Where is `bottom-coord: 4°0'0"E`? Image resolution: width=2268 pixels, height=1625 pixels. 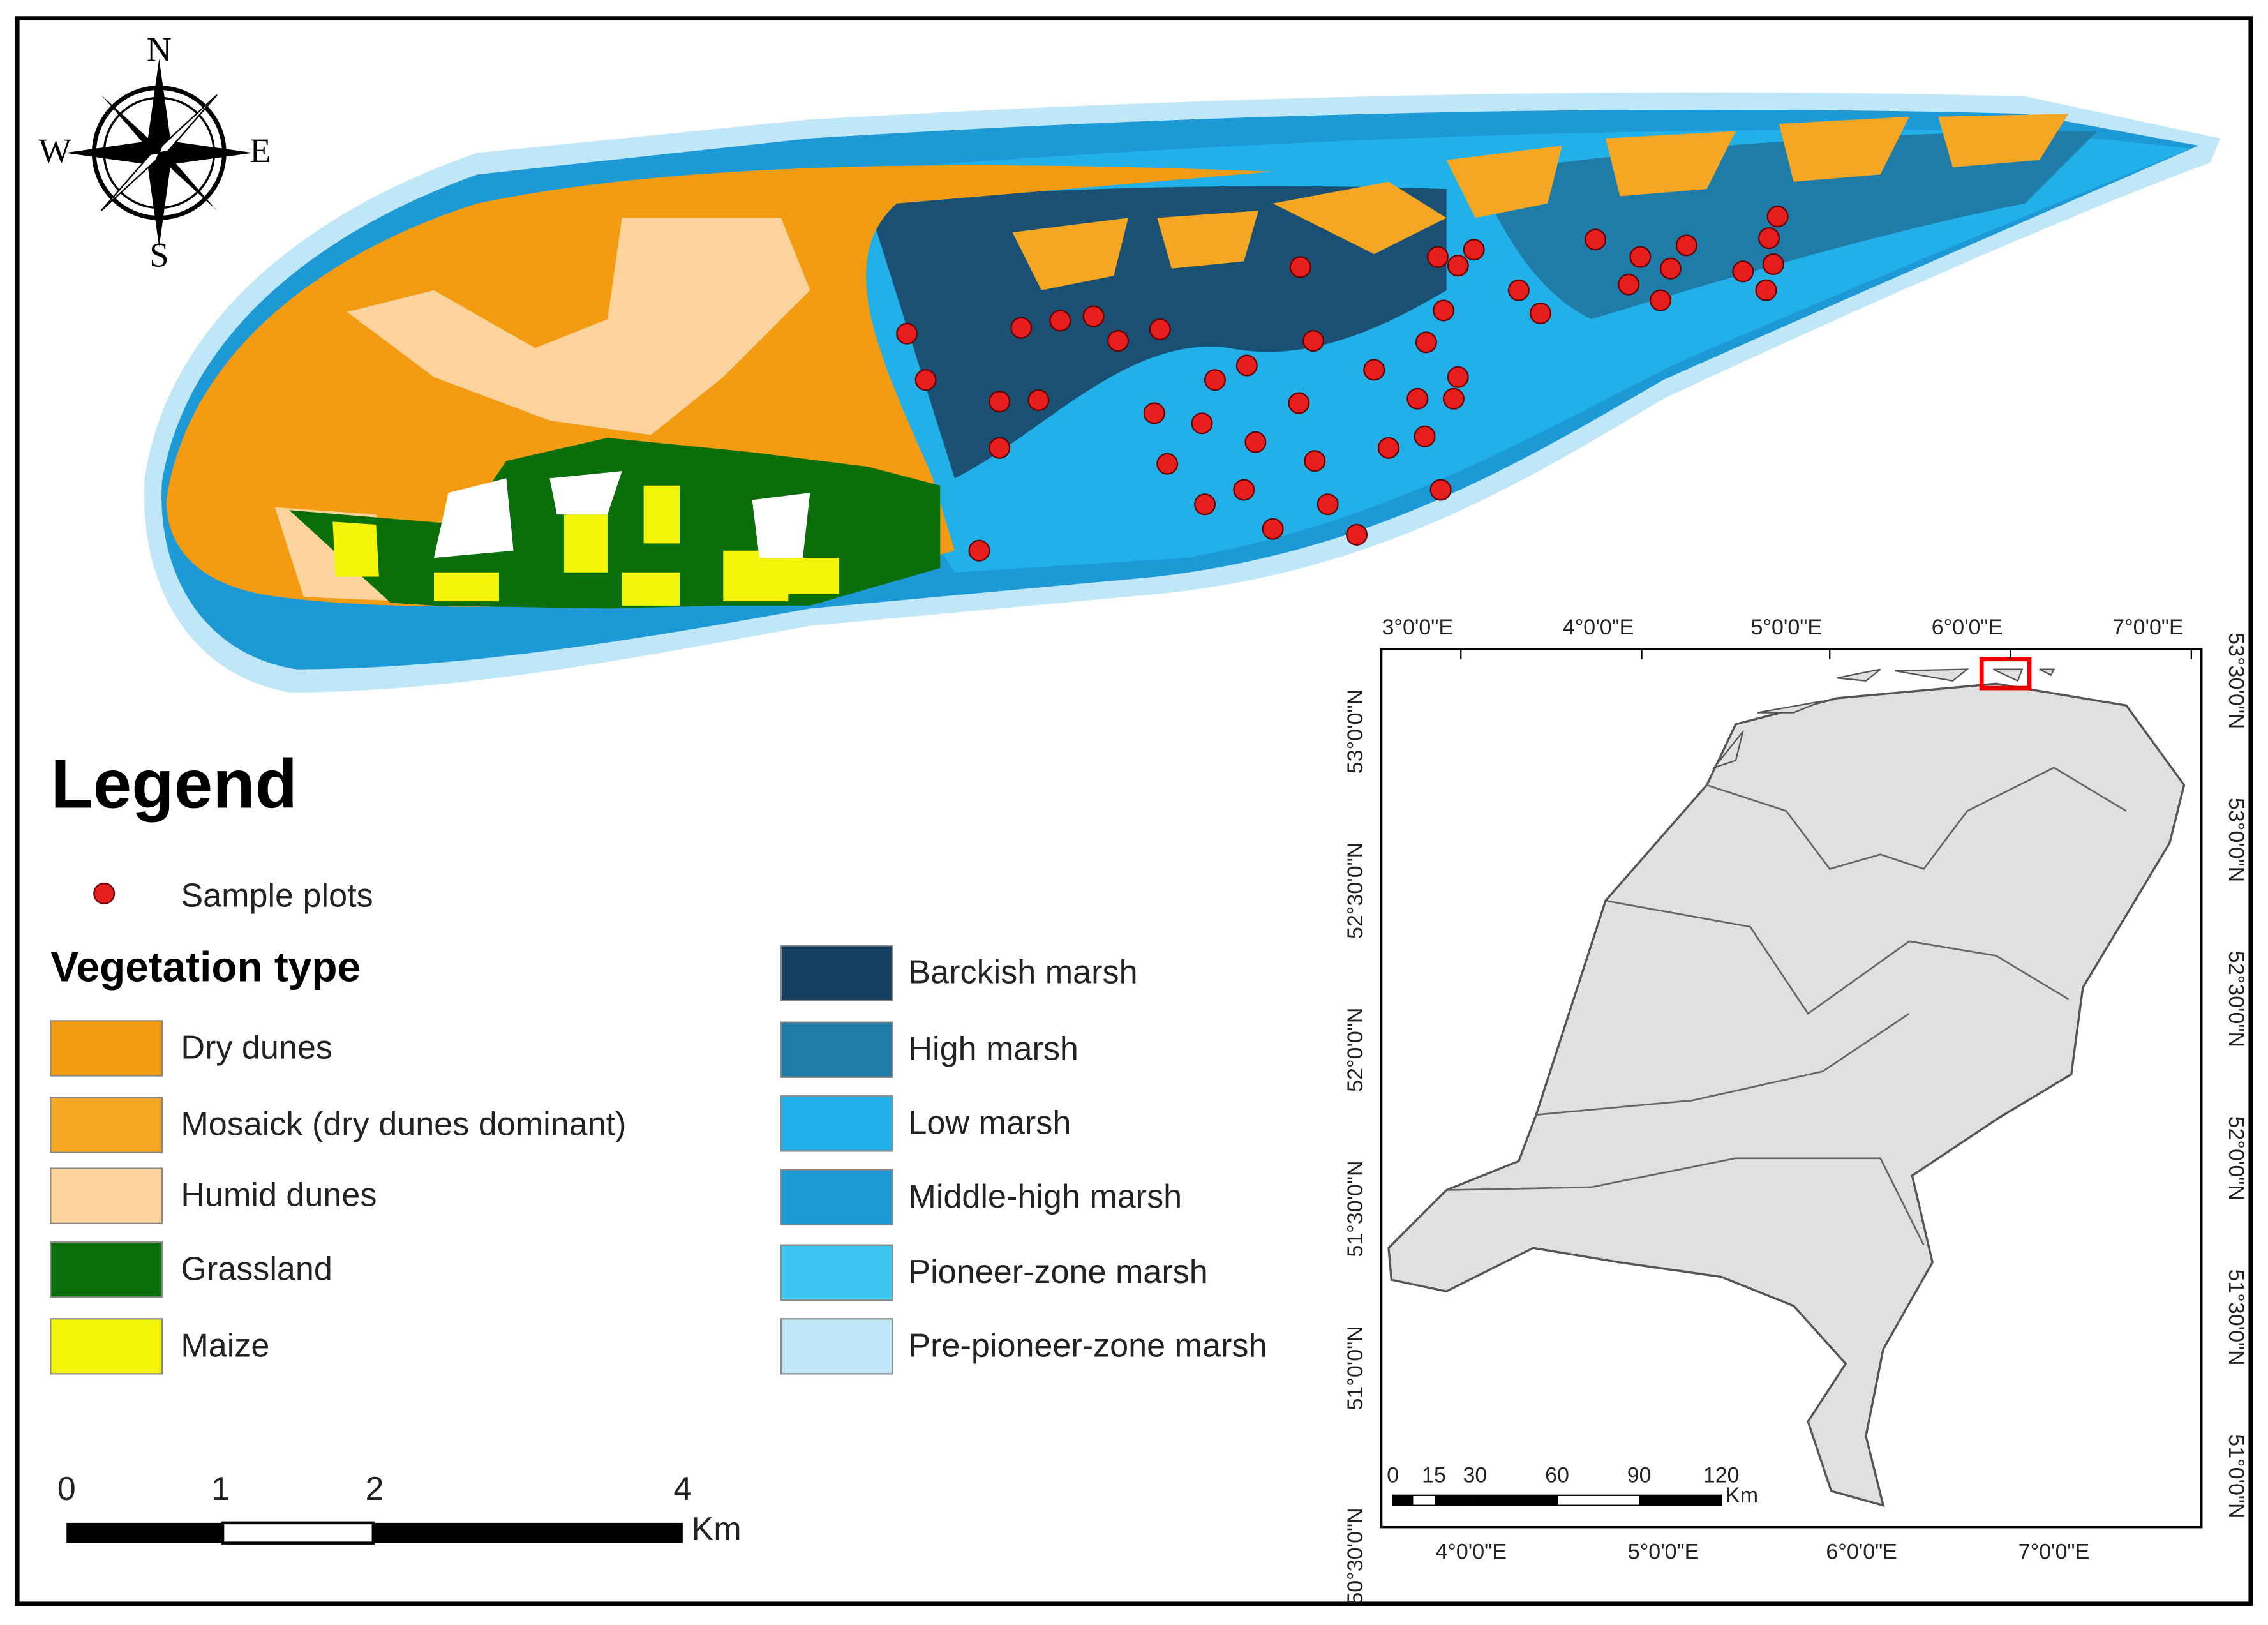 bottom-coord: 4°0'0"E is located at coordinates (1471, 1551).